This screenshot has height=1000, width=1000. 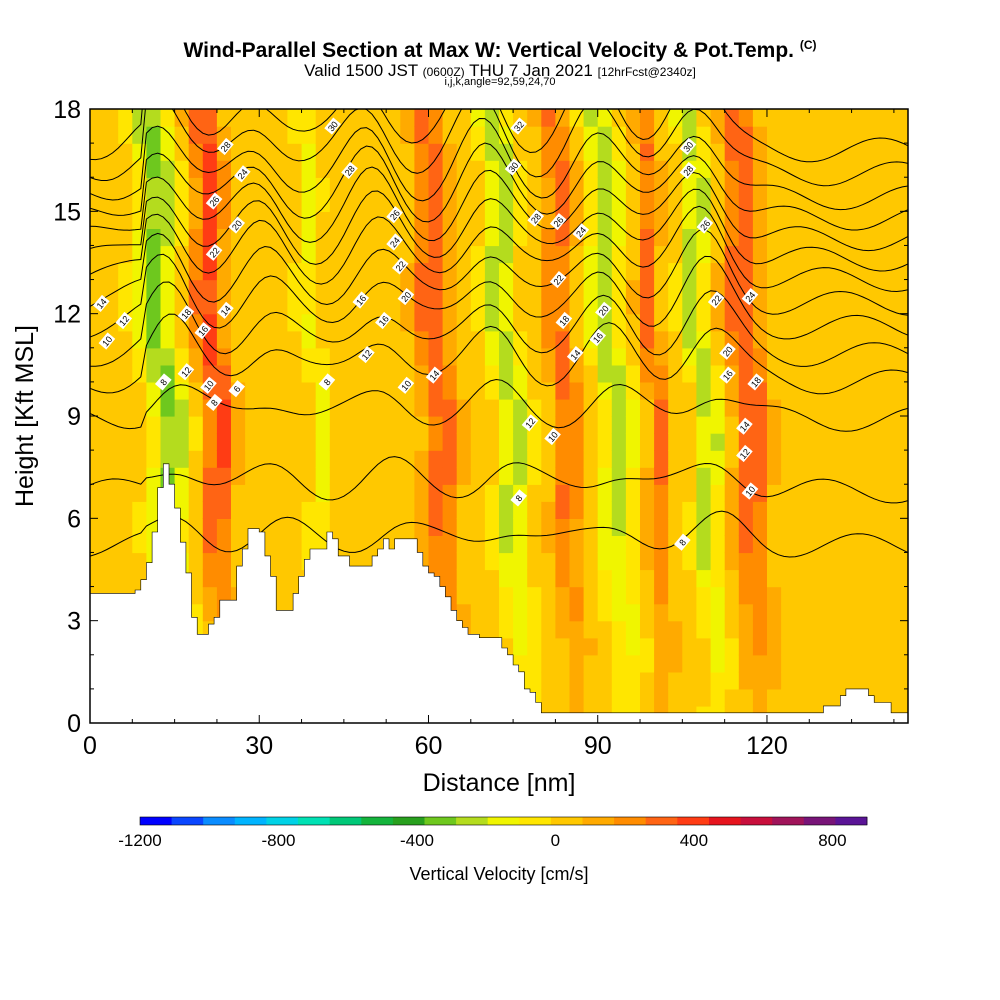 What do you see at coordinates (598, 821) in the screenshot?
I see `colorbar-swatch` at bounding box center [598, 821].